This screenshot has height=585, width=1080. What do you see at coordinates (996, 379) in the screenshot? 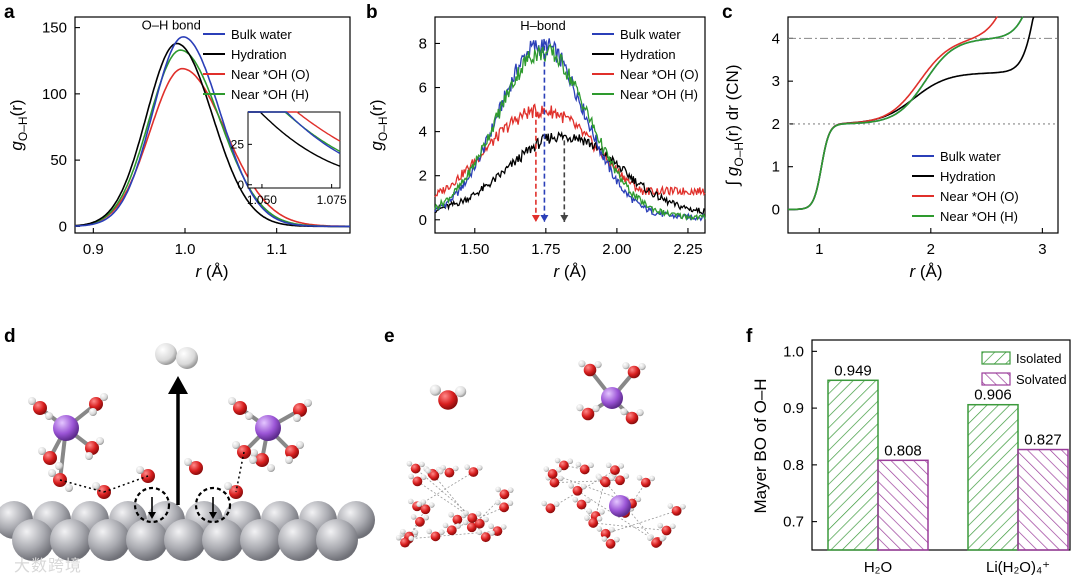
I see `chart-f-legend-swatch` at bounding box center [996, 379].